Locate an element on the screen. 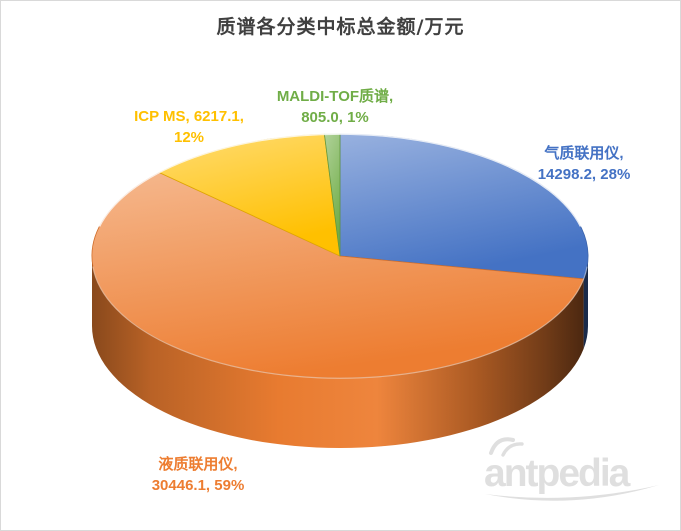 The width and height of the screenshot is (681, 531). data-label-line: 14298.2, 28% is located at coordinates (584, 174).